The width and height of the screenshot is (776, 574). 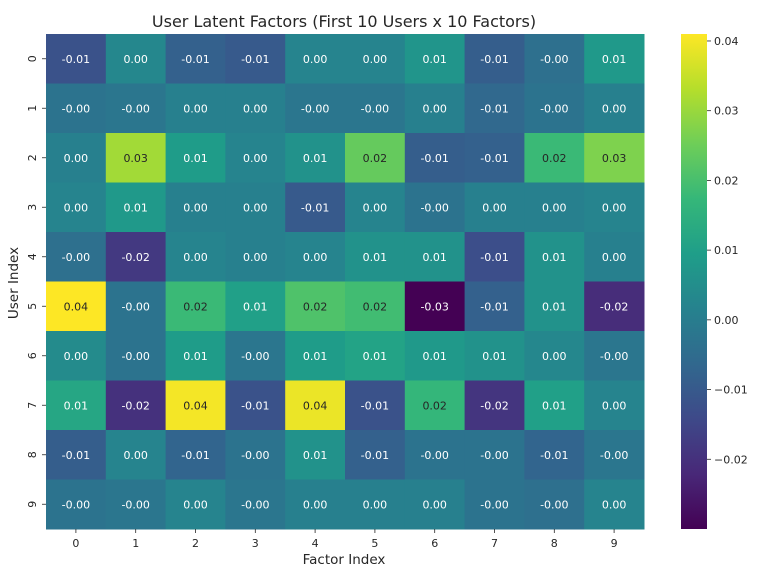 What do you see at coordinates (32, 108) in the screenshot?
I see `y-tick-label: 1` at bounding box center [32, 108].